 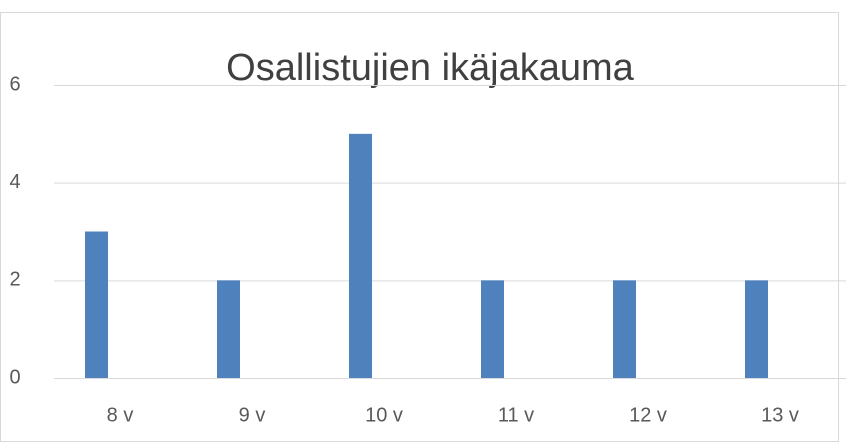 What do you see at coordinates (14, 280) in the screenshot?
I see `y-tick-label: 2` at bounding box center [14, 280].